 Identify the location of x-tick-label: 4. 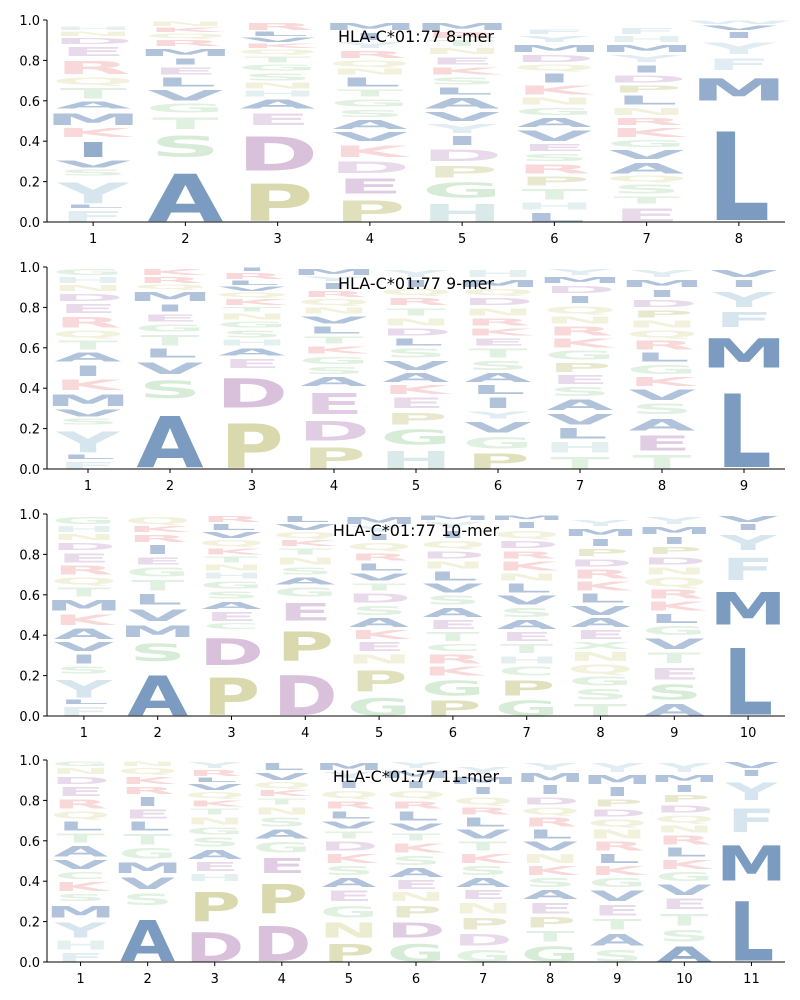
(334, 486).